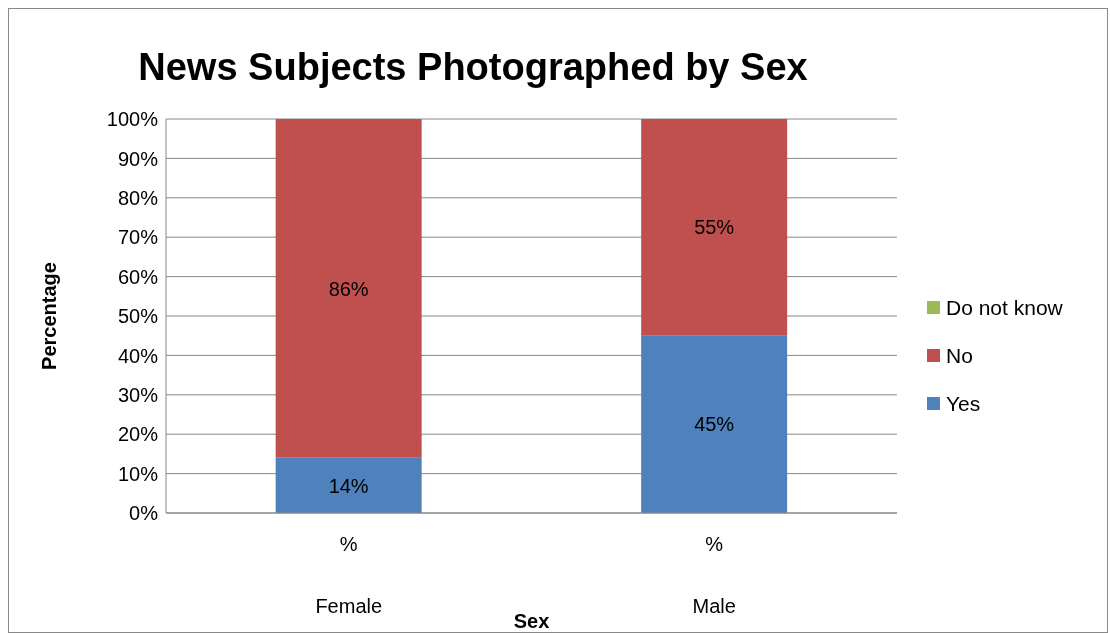  I want to click on data-label: 14%, so click(348, 485).